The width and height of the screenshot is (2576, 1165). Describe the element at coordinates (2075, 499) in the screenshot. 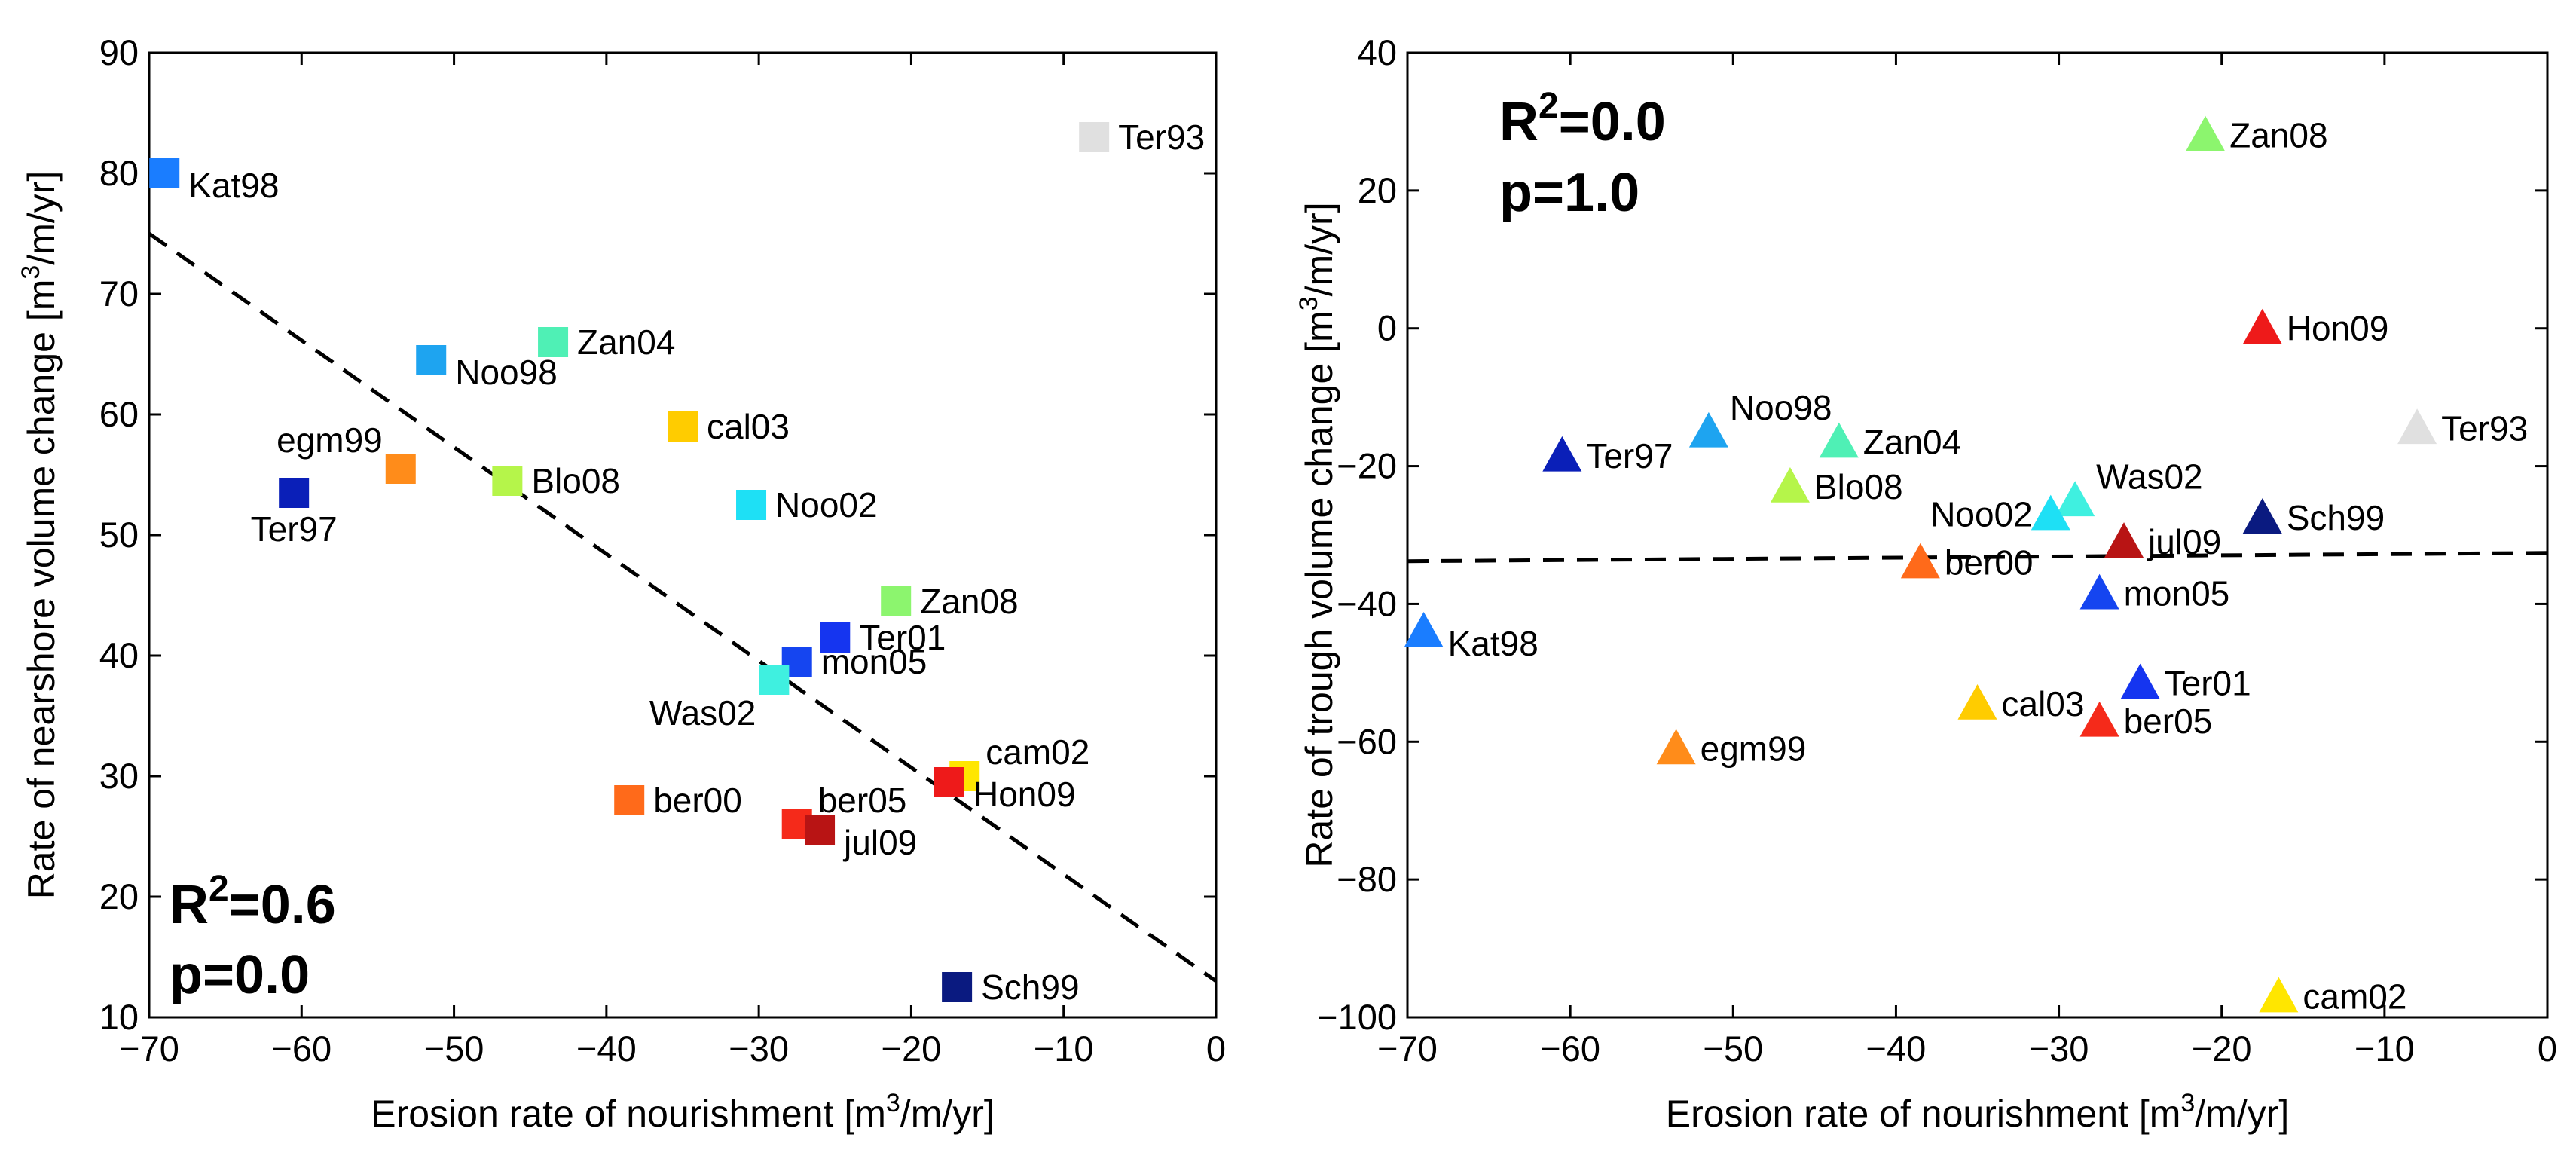

I see `data-point-was02` at that location.